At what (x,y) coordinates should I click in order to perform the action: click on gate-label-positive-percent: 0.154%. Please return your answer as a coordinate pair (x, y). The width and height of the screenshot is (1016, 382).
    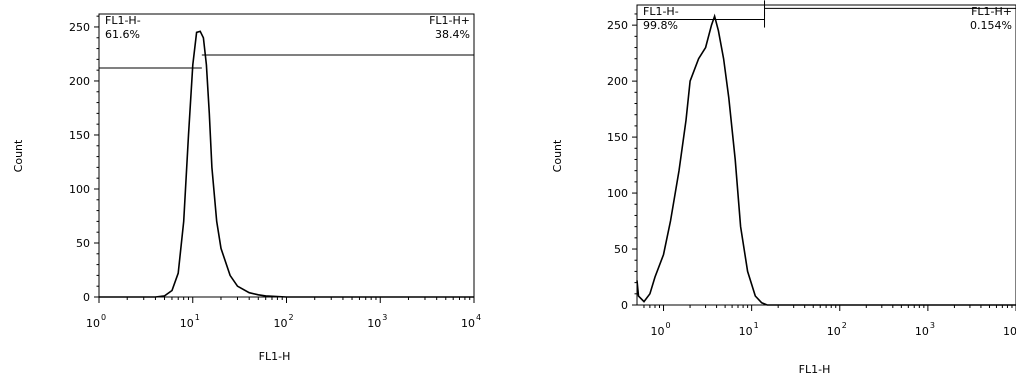
    Looking at the image, I should click on (991, 25).